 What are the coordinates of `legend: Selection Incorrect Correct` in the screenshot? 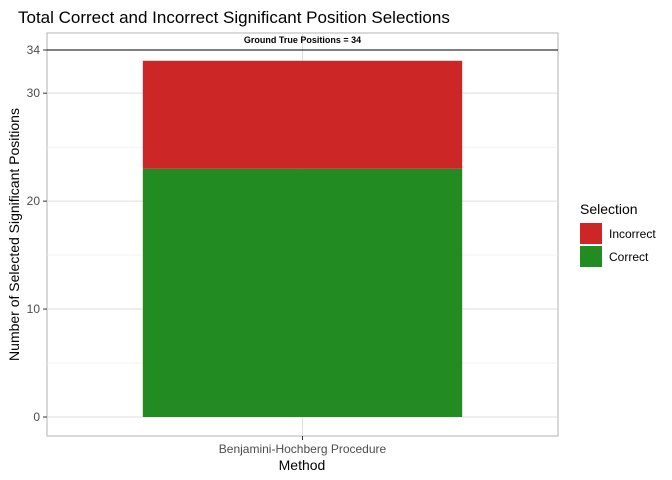 It's located at (618, 234).